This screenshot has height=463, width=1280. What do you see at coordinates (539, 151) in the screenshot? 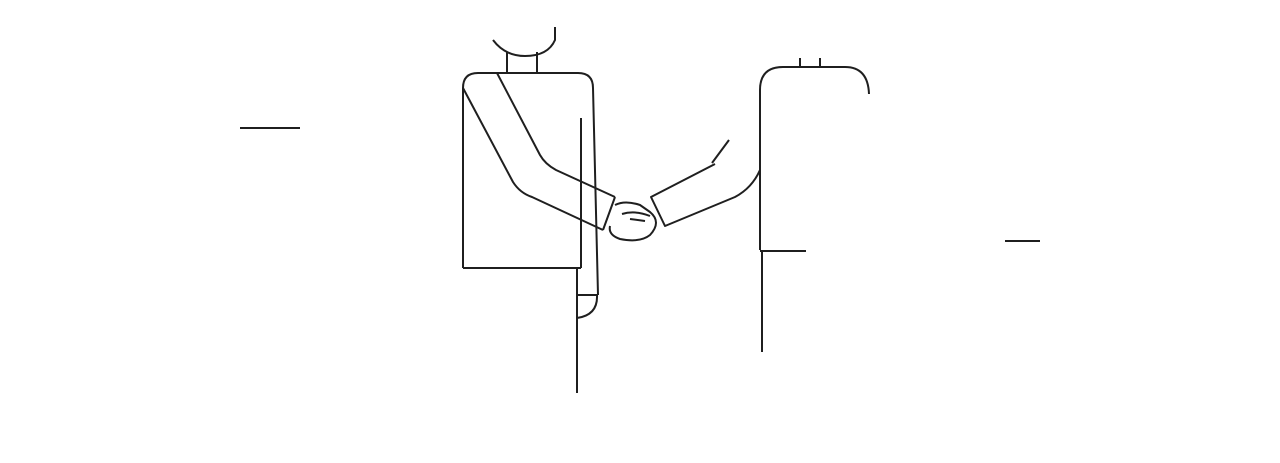
I see `left-person-arm` at bounding box center [539, 151].